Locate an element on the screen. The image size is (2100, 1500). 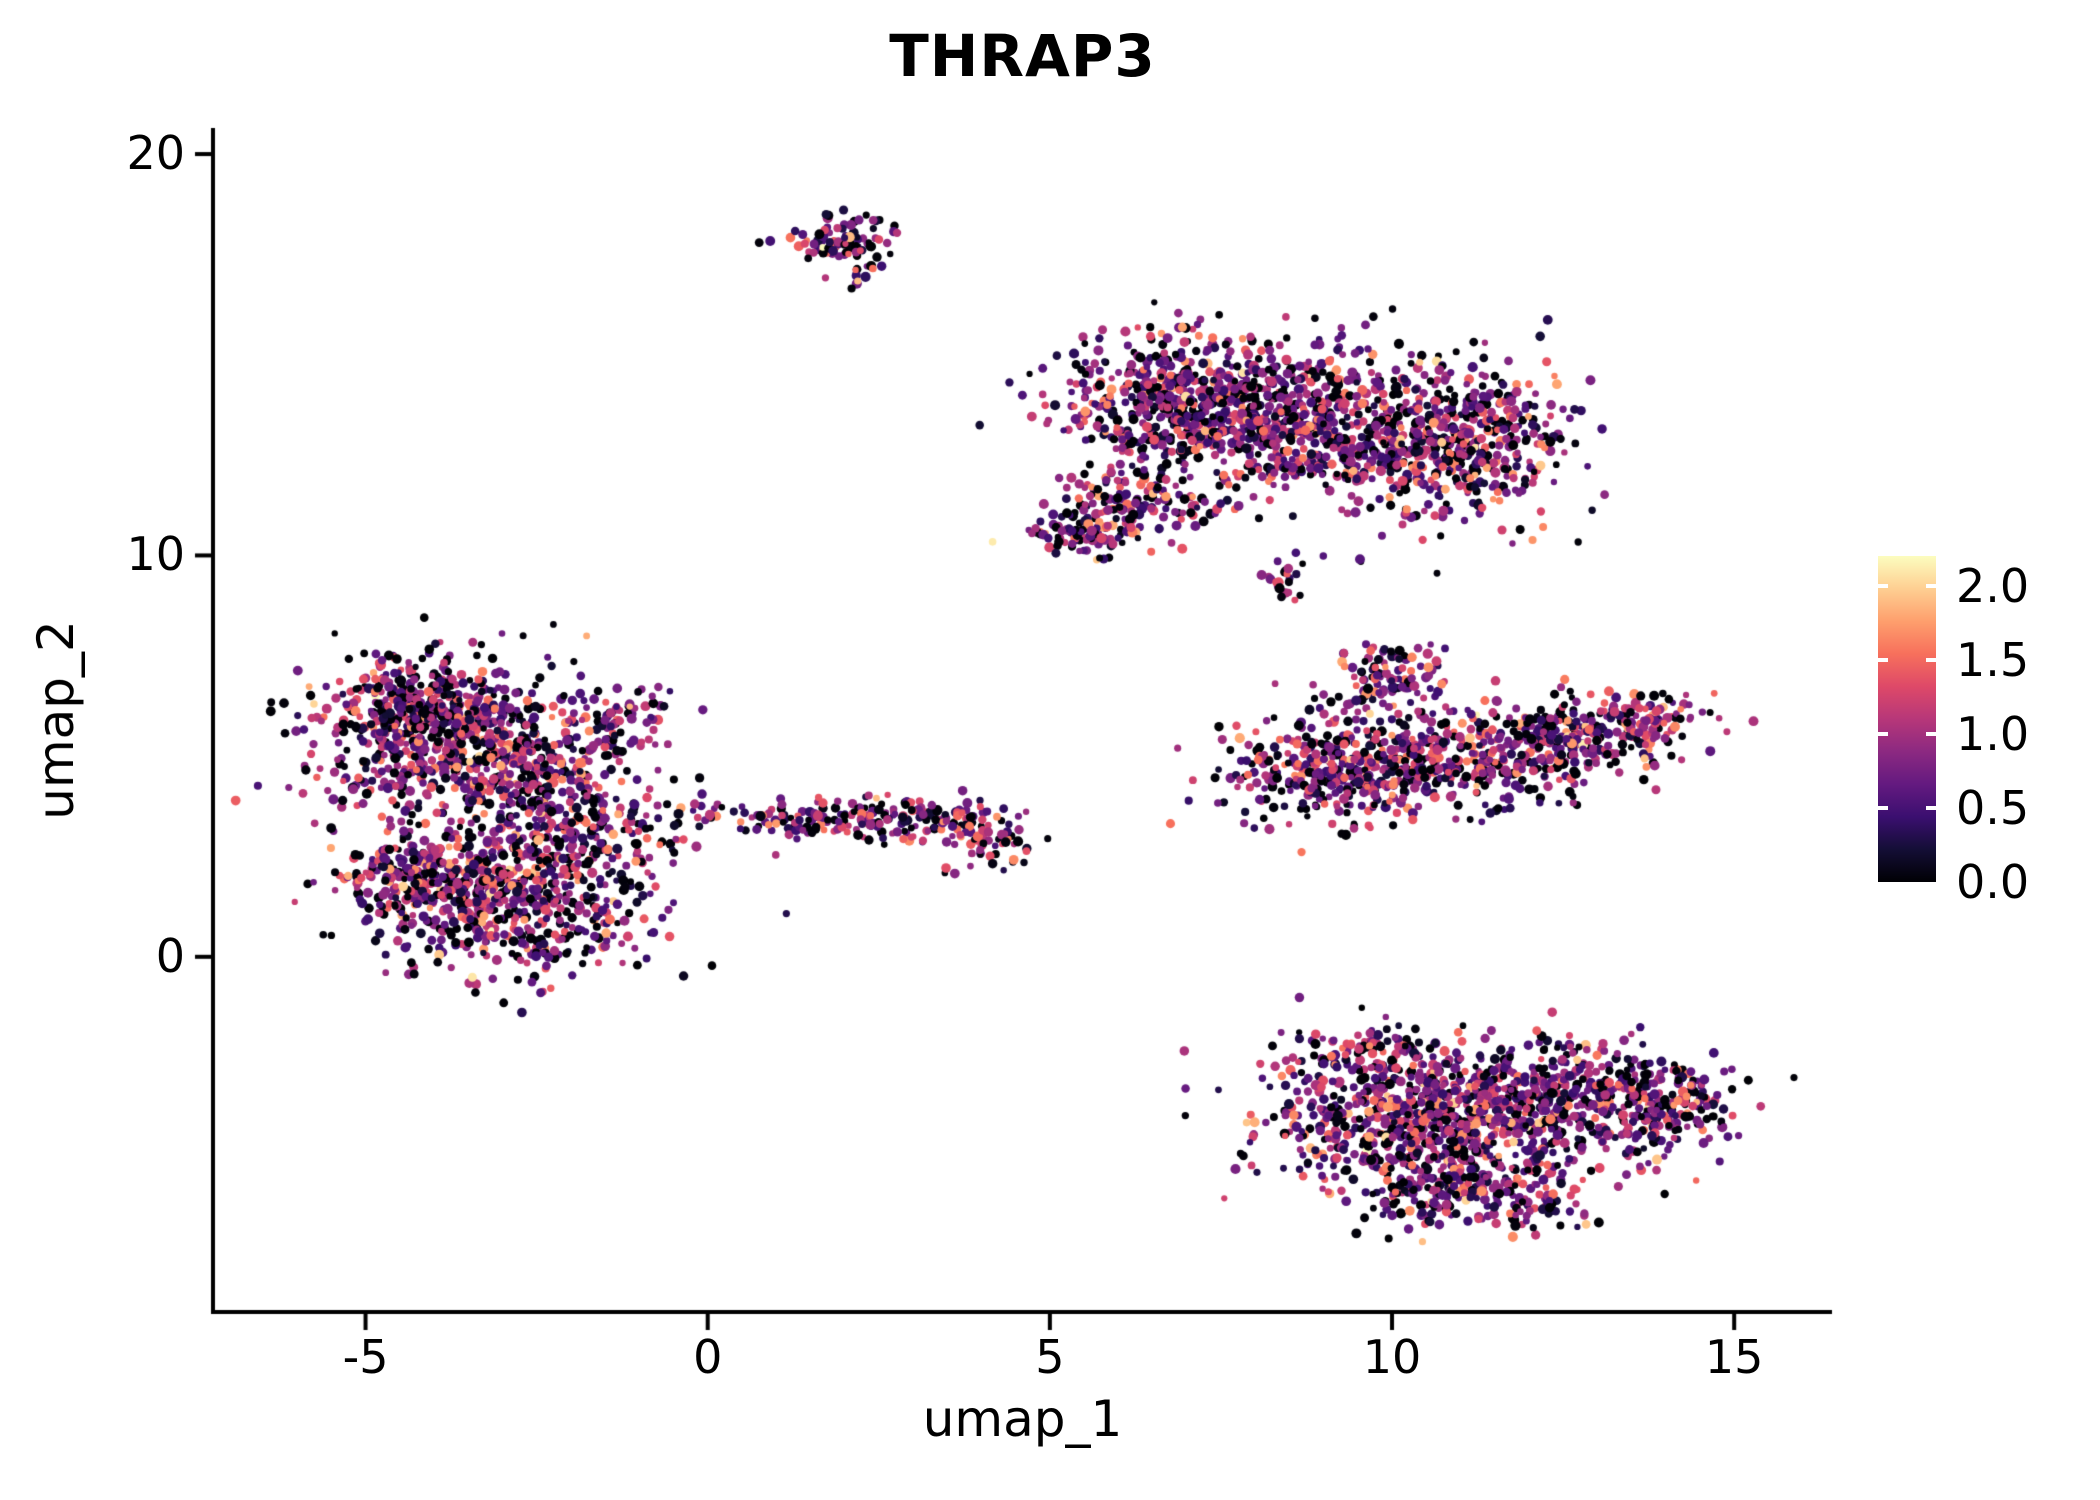
plot-title: THRAP3 is located at coordinates (1022, 56).